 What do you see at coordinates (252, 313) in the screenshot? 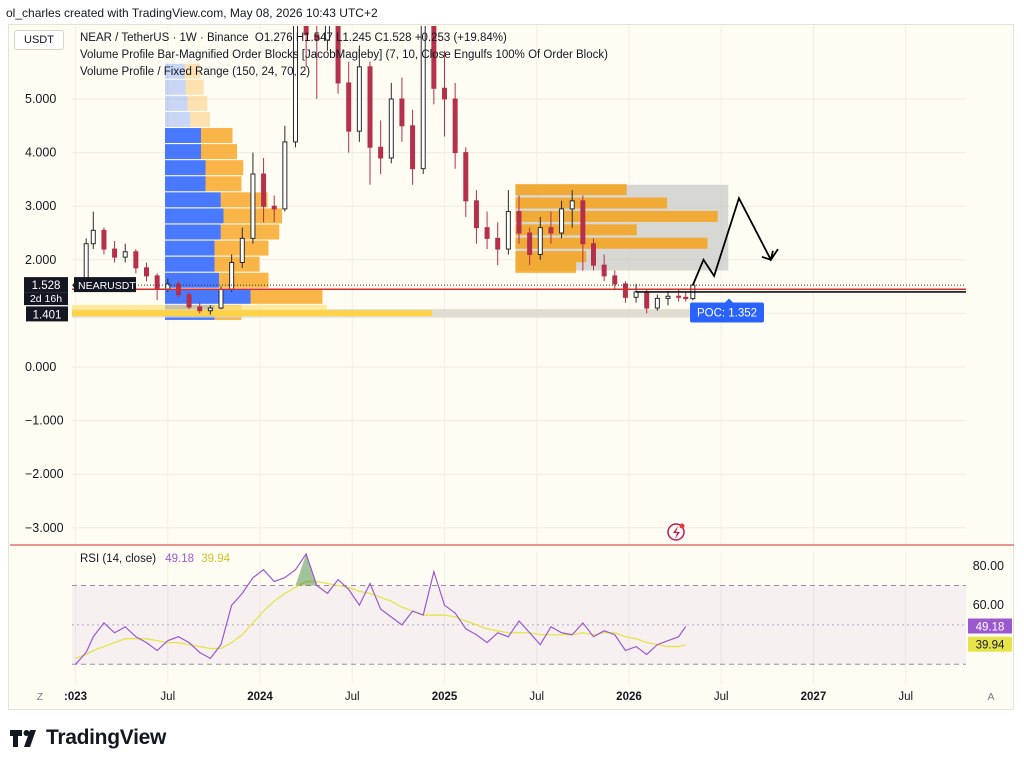
I see `support-zone-bar` at bounding box center [252, 313].